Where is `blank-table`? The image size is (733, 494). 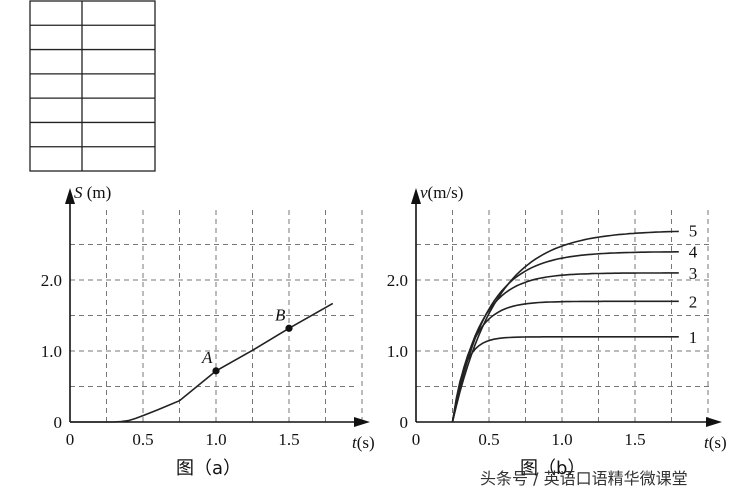 blank-table is located at coordinates (92, 86).